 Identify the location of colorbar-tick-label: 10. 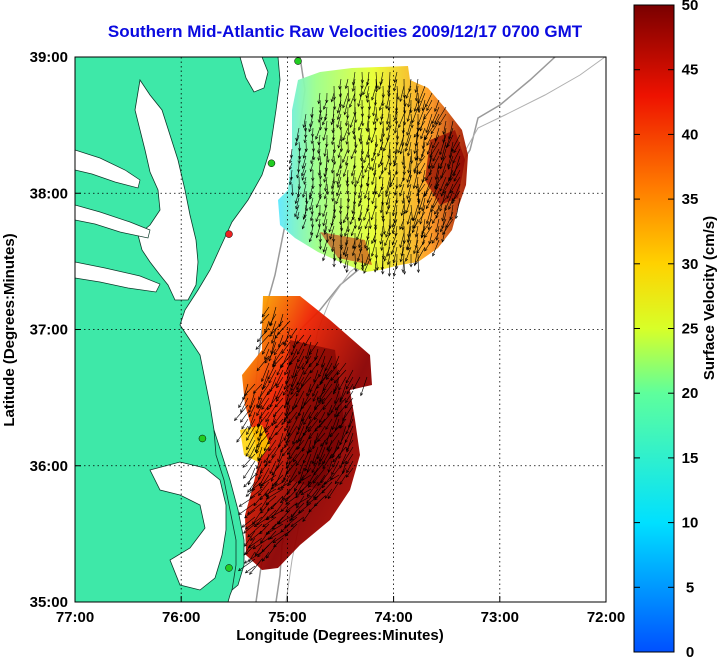
(690, 523).